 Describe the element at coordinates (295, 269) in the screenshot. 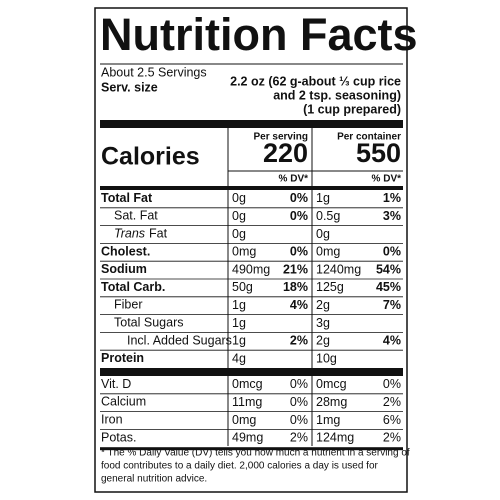

I see `daily-value: 21%` at that location.